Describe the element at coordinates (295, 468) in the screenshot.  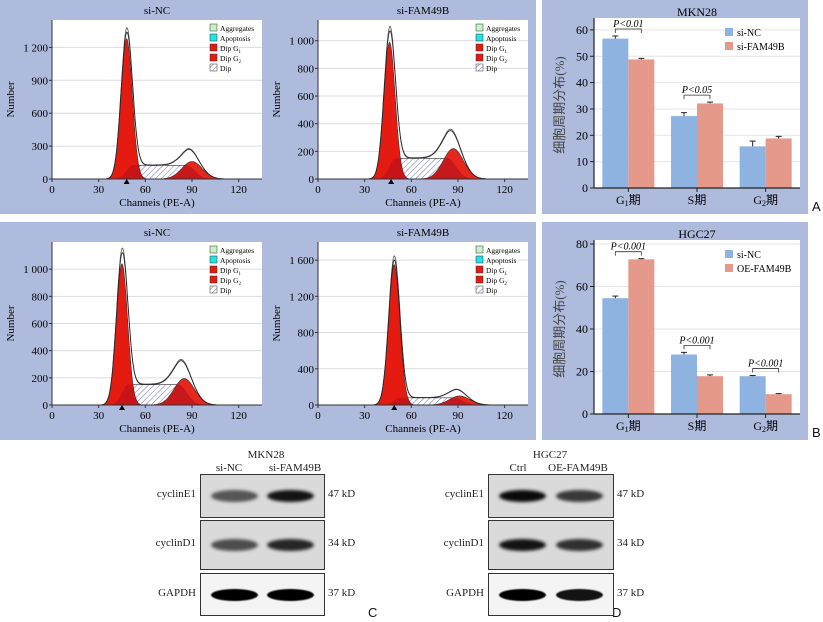
I see `wb-lane-label: si-FAM49B` at that location.